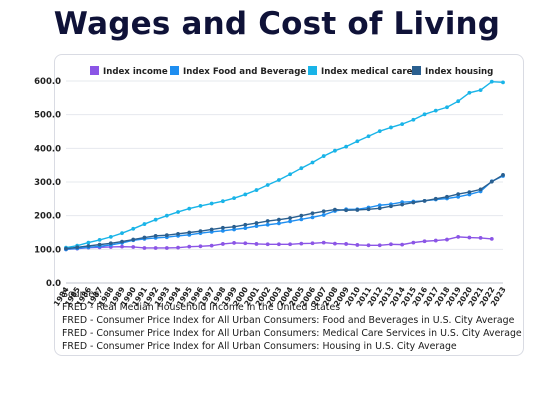  I want to click on y-tick-label: 300.0, so click(47, 183).